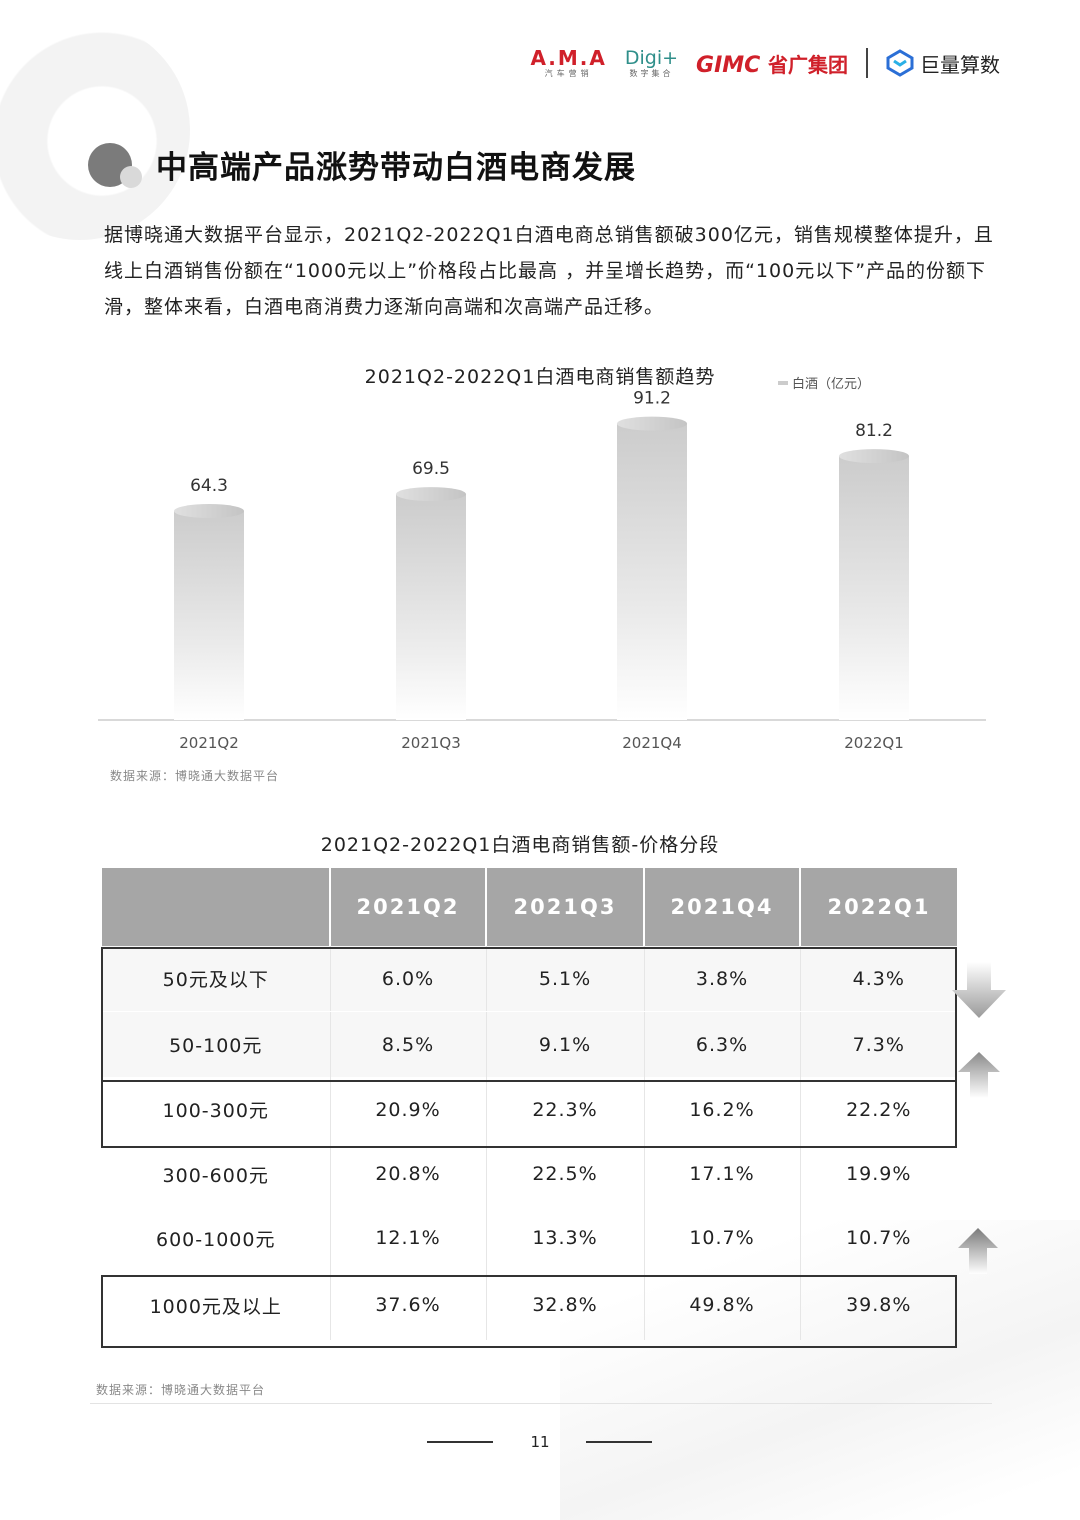 This screenshot has width=1080, height=1520. I want to click on gimc-logo: GIMC 省广集团, so click(772, 63).